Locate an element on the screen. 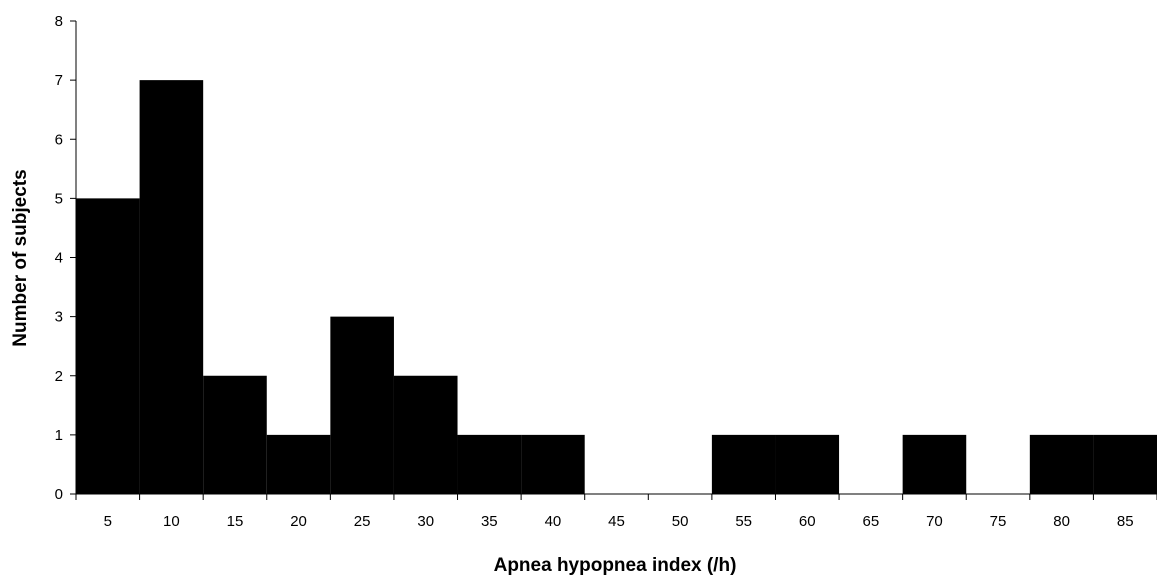  x-tick-label: 20 is located at coordinates (298, 521).